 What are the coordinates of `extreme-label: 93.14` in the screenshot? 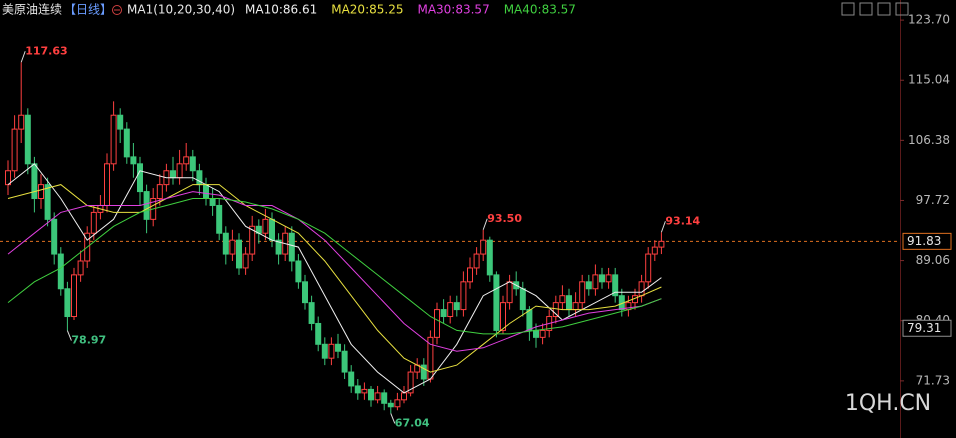 It's located at (682, 220).